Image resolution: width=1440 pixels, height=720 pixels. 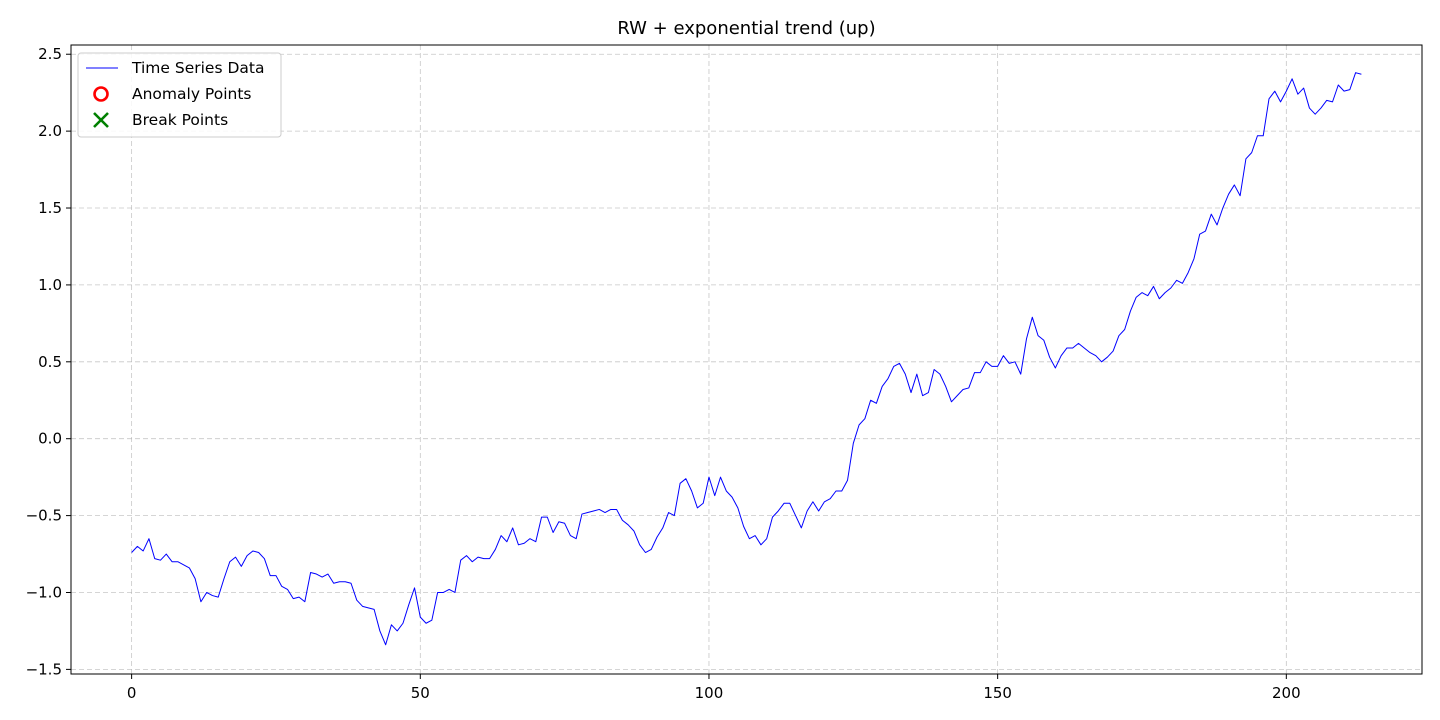 I want to click on y-axis: −1.5 −1.0 −0.5 0.0 0.5 1.0 1.5 2.0 2.5, so click(x=48, y=361).